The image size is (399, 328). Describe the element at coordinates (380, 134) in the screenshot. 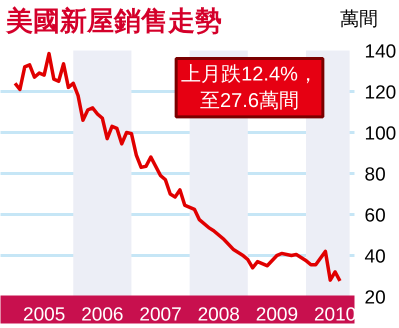

I see `y-tick-label: 100` at that location.